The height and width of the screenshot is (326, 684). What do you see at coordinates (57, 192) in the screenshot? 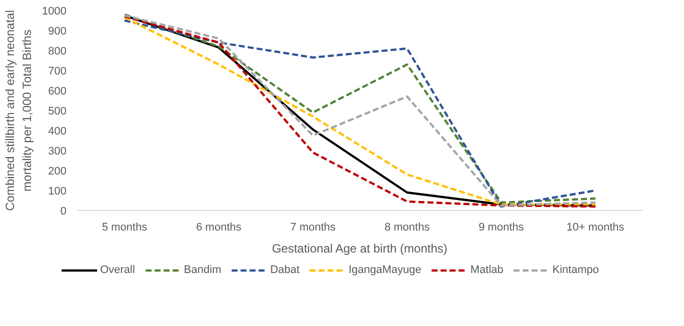
I see `y-tick-label: 100` at bounding box center [57, 192].